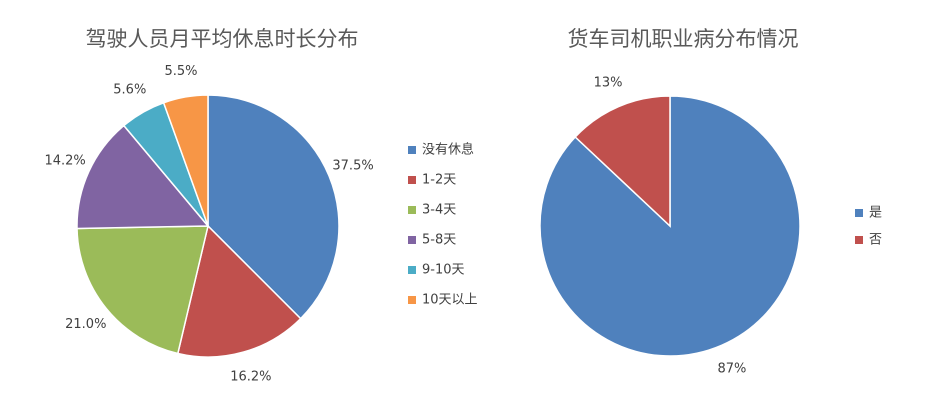 The image size is (938, 413). I want to click on data-label: 13%, so click(608, 82).